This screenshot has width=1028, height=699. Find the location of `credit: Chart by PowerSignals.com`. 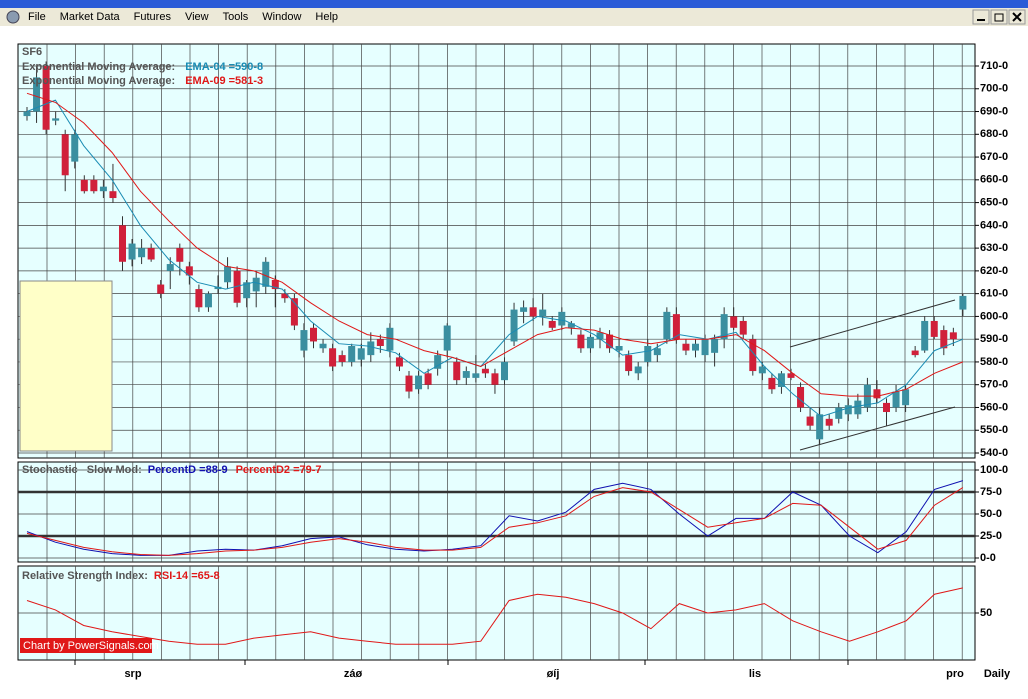

credit: Chart by PowerSignals.com is located at coordinates (91, 646).